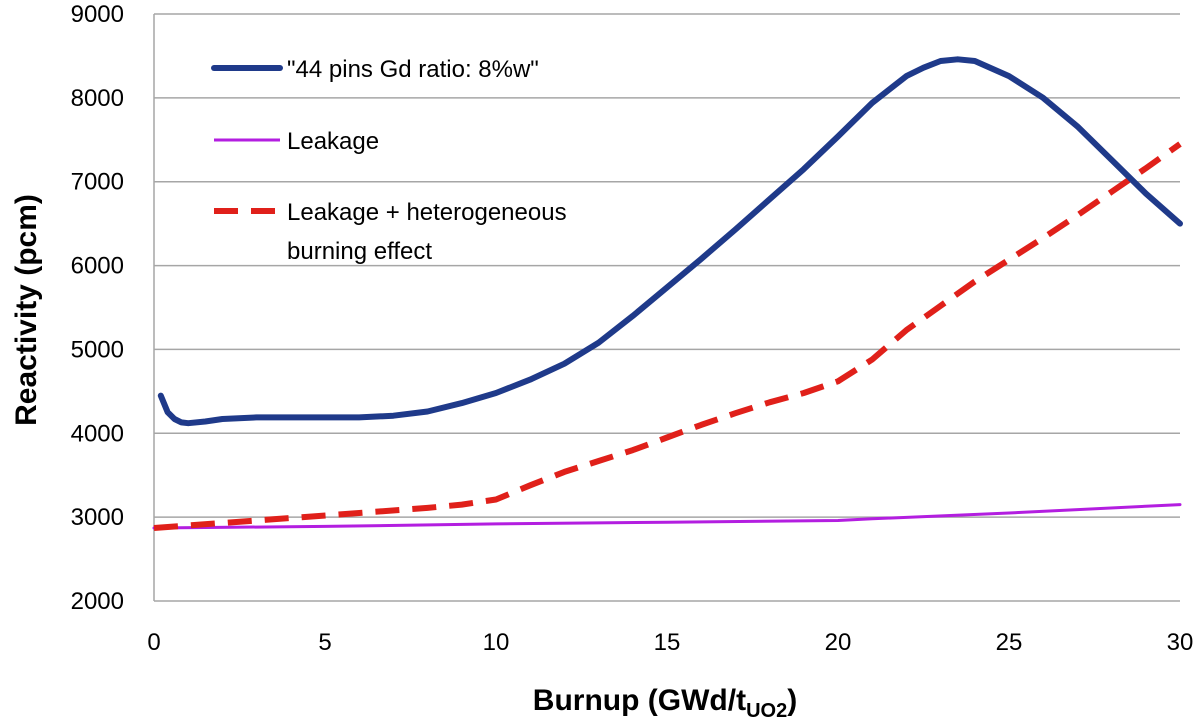 The height and width of the screenshot is (723, 1200). What do you see at coordinates (97, 433) in the screenshot?
I see `y-tick-label: 4000` at bounding box center [97, 433].